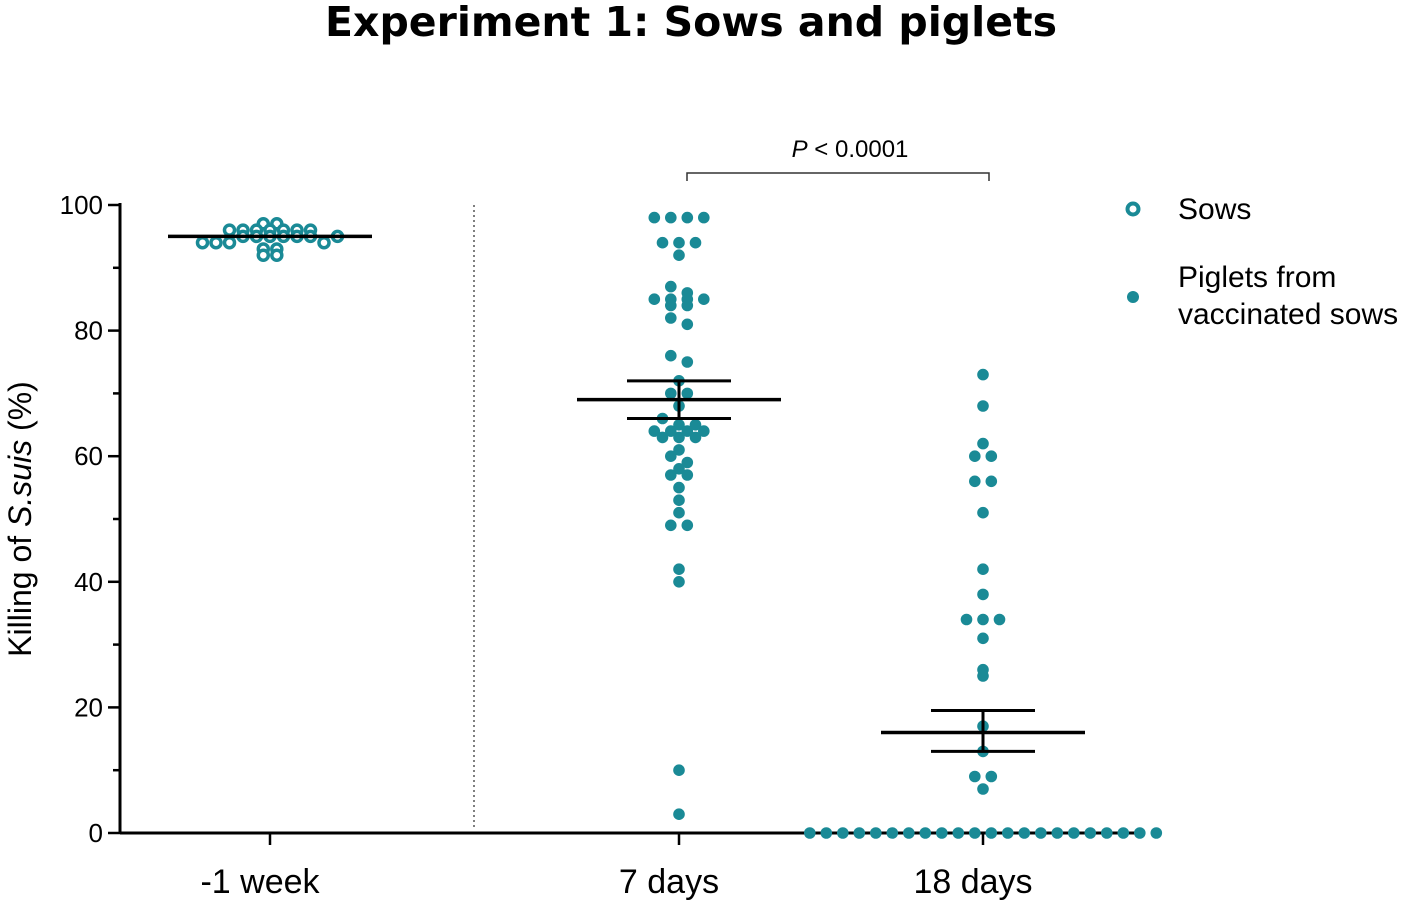 The width and height of the screenshot is (1418, 903). What do you see at coordinates (91, 519) in the screenshot?
I see `y-axis: 0 20 40 60 80 100` at bounding box center [91, 519].